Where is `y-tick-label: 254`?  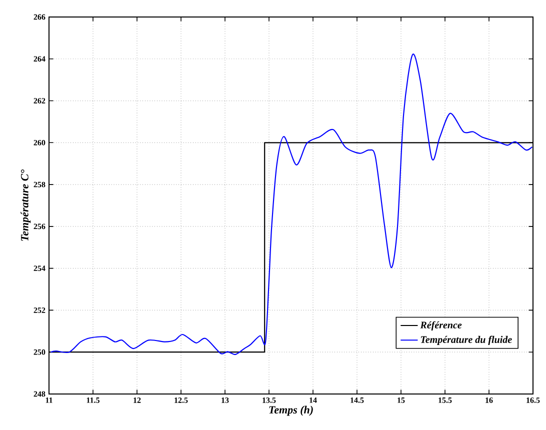
y-tick-label: 254 is located at coordinates (40, 269).